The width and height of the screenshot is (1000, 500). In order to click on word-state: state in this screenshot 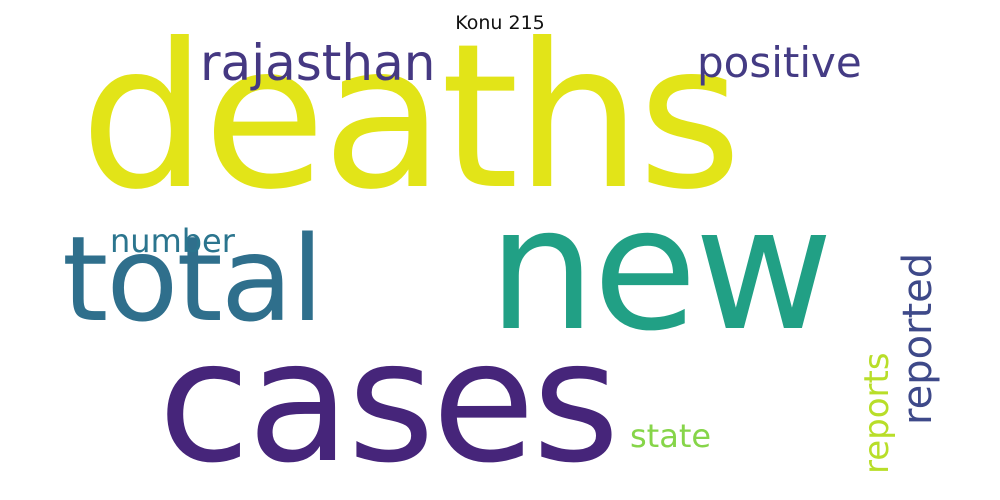, I will do `click(671, 436)`.